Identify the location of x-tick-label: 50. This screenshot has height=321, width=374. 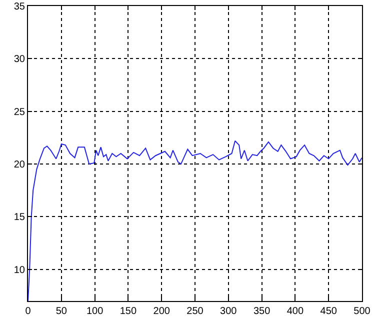
(62, 311).